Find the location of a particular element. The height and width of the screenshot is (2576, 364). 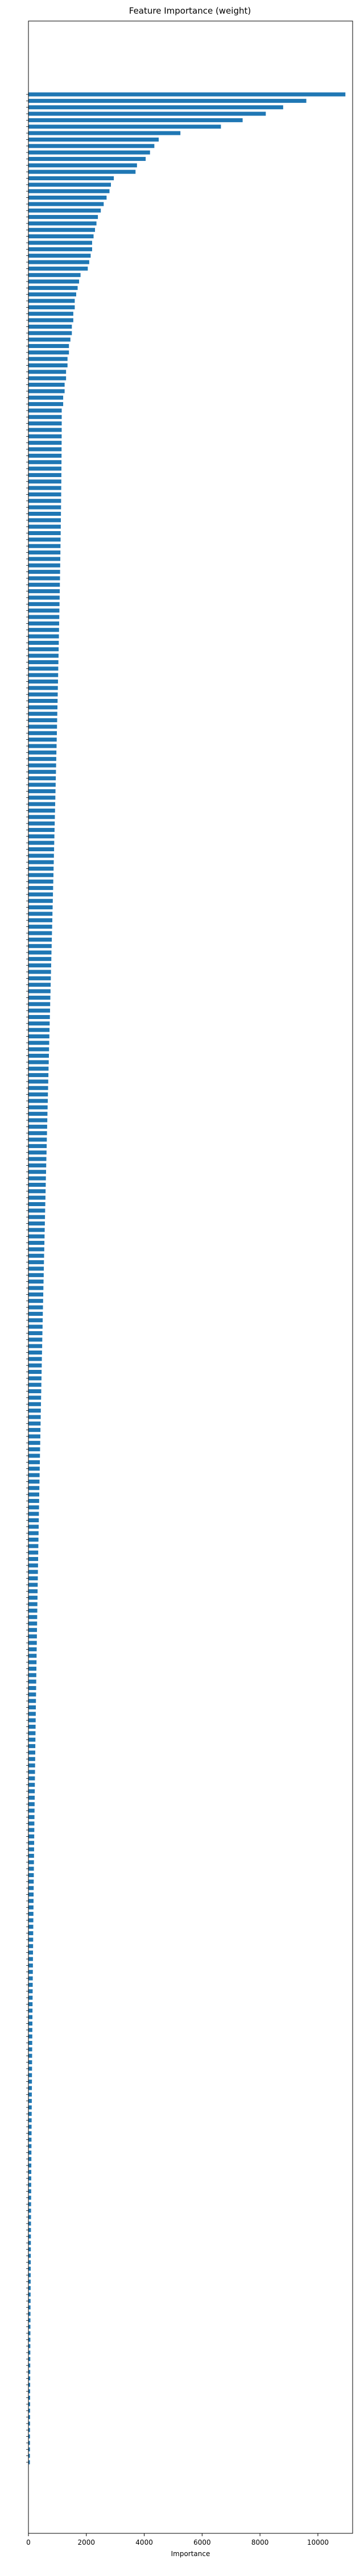

x-tick-label: 8000 is located at coordinates (260, 2542).